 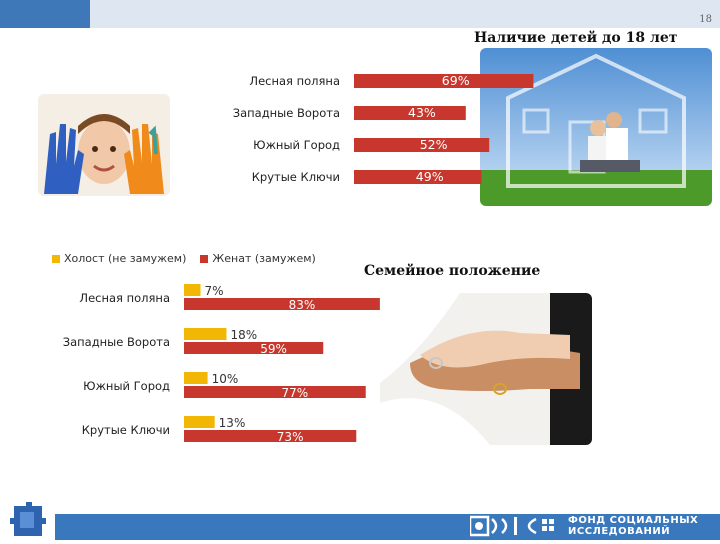 What do you see at coordinates (619, 531) in the screenshot?
I see `brand-line-2: ИССЛЕДОВАНИЙ` at bounding box center [619, 531].